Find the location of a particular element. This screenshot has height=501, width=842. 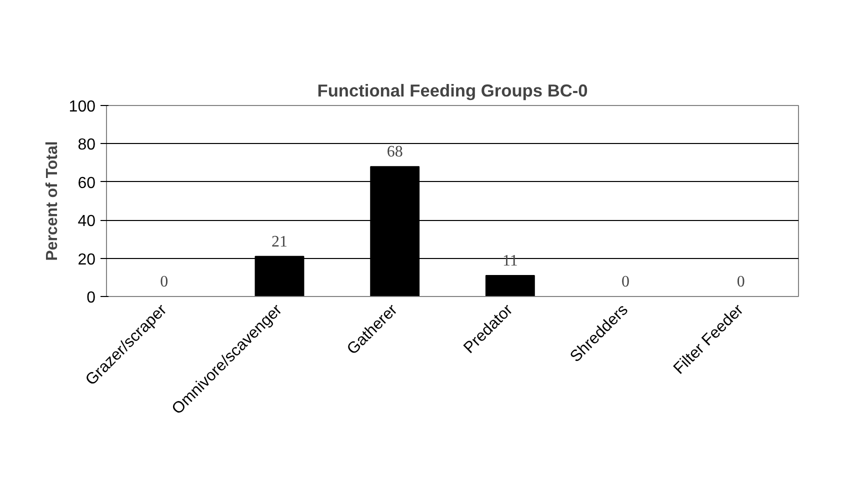

y-tick-label: 0 is located at coordinates (91, 298).